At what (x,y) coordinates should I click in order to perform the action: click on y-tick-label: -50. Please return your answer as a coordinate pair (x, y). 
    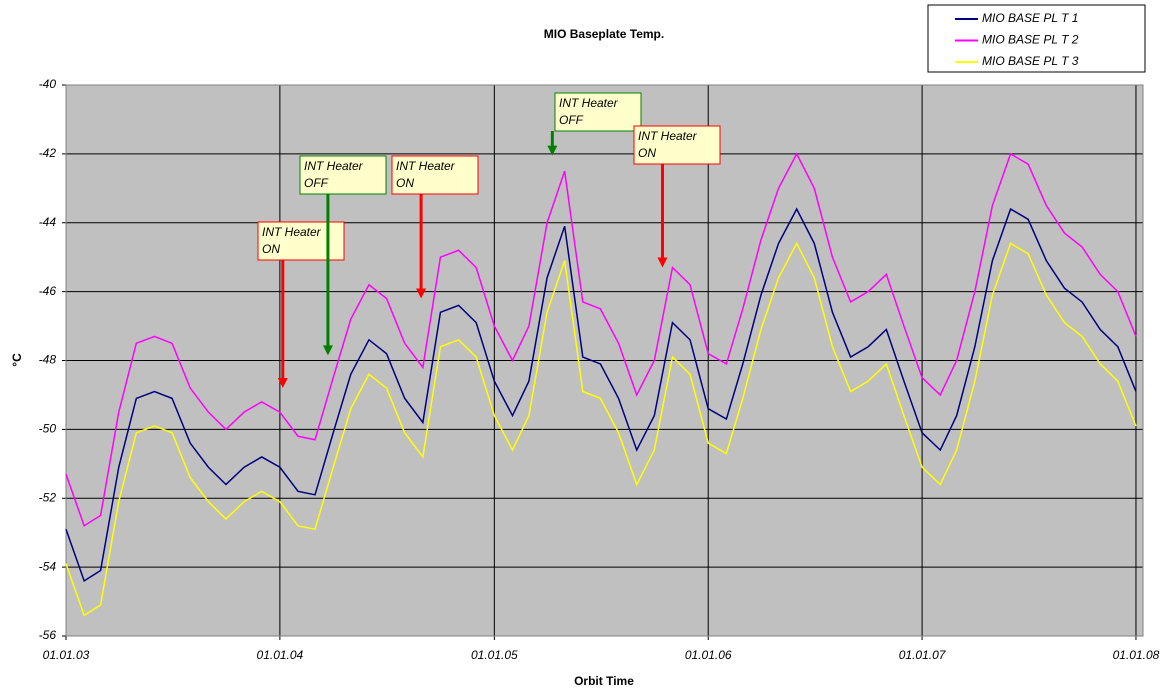
    Looking at the image, I should click on (48, 429).